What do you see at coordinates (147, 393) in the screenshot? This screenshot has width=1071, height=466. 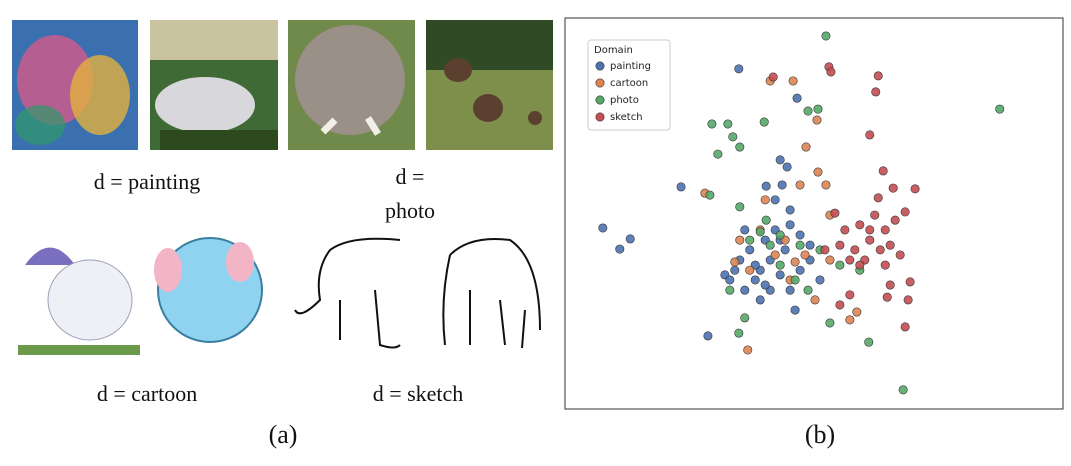 I see `domain-label: d = cartoon` at bounding box center [147, 393].